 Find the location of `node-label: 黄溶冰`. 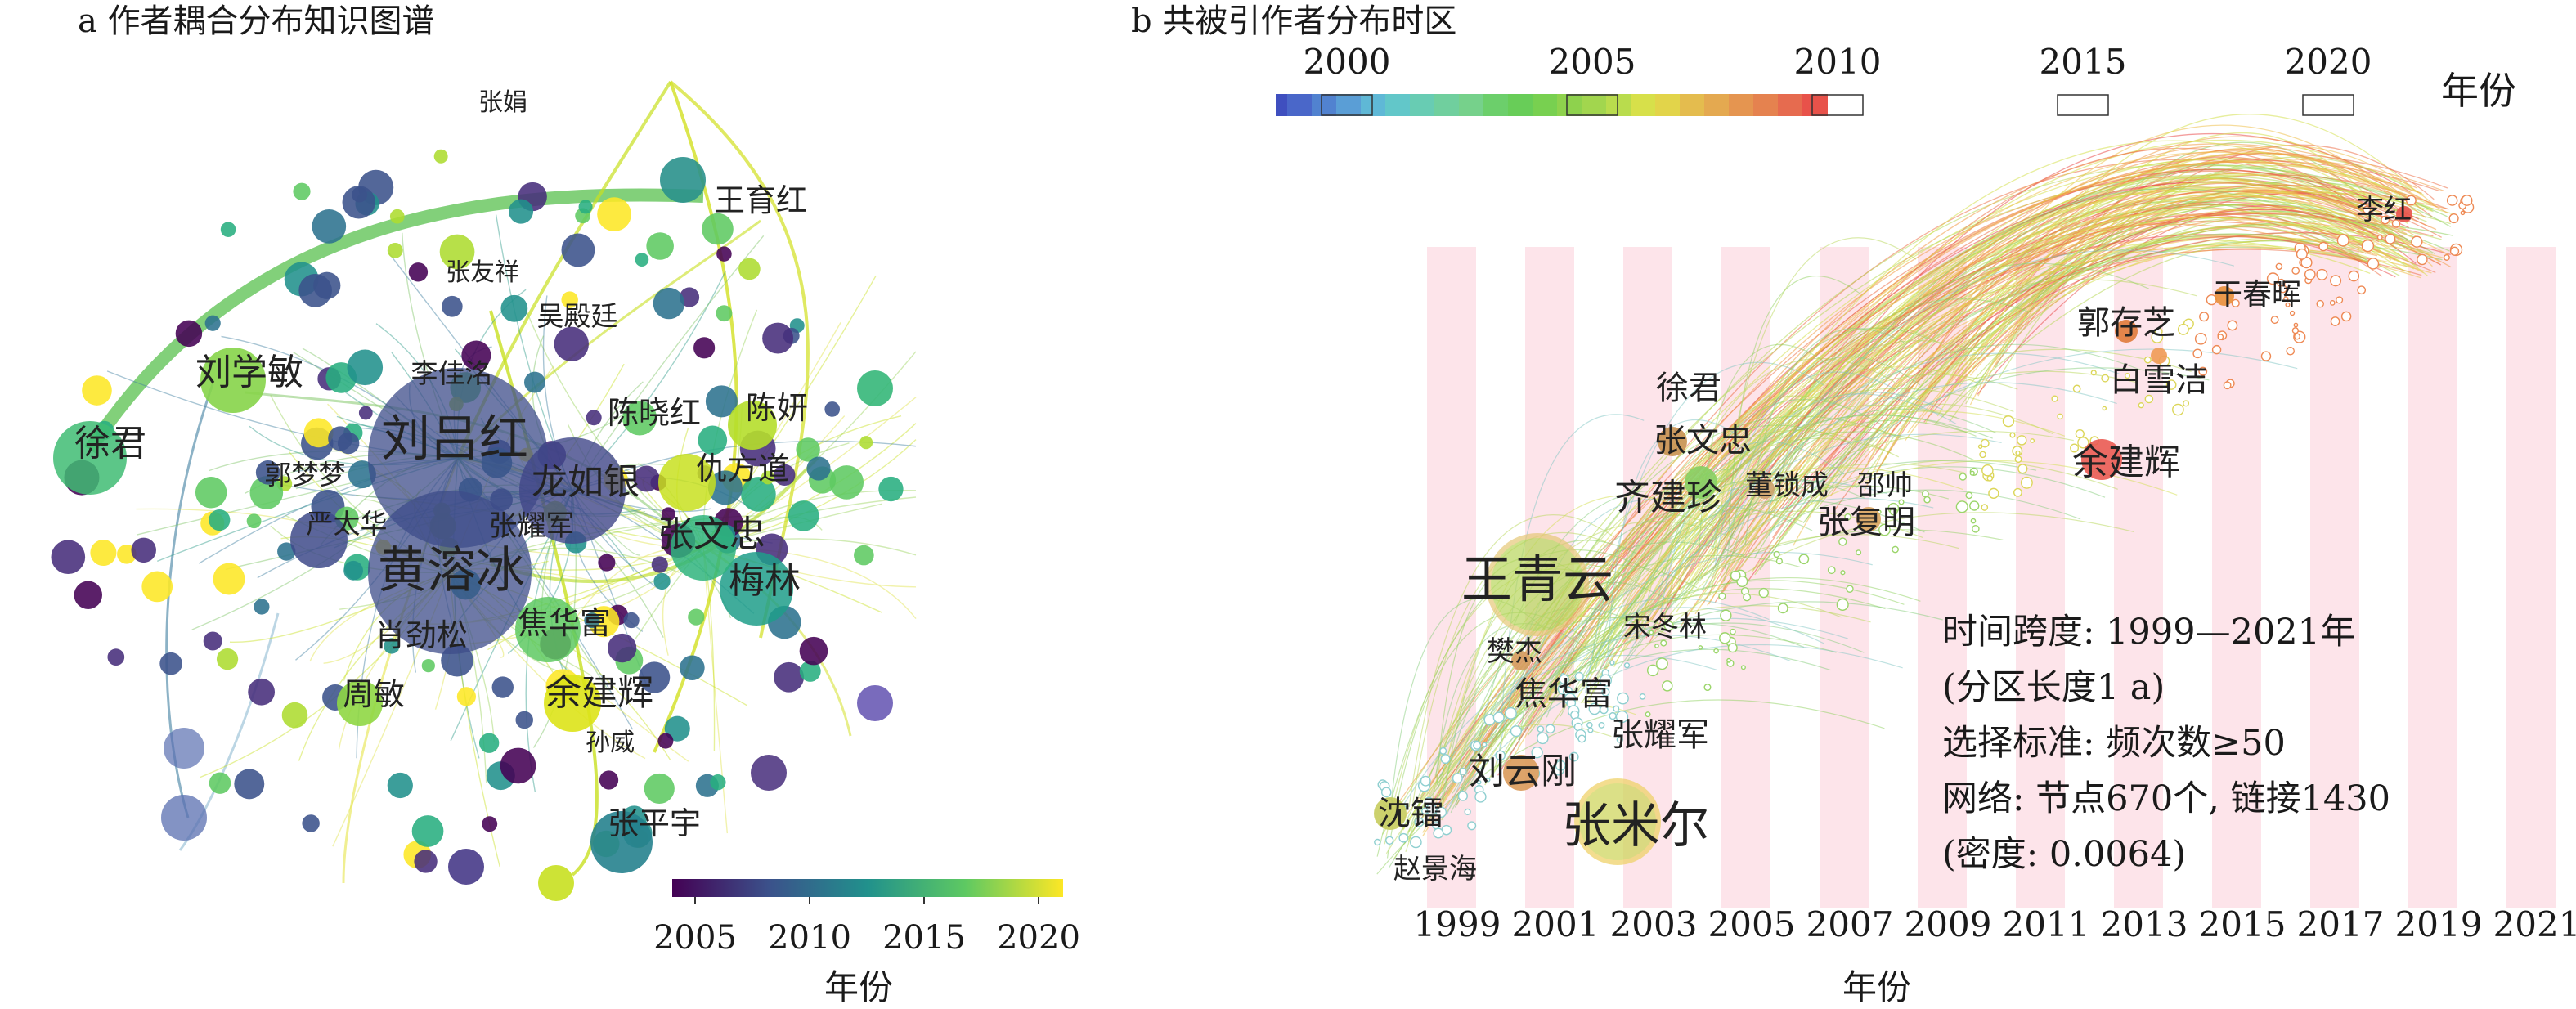

node-label: 黄溶冰 is located at coordinates (451, 570).